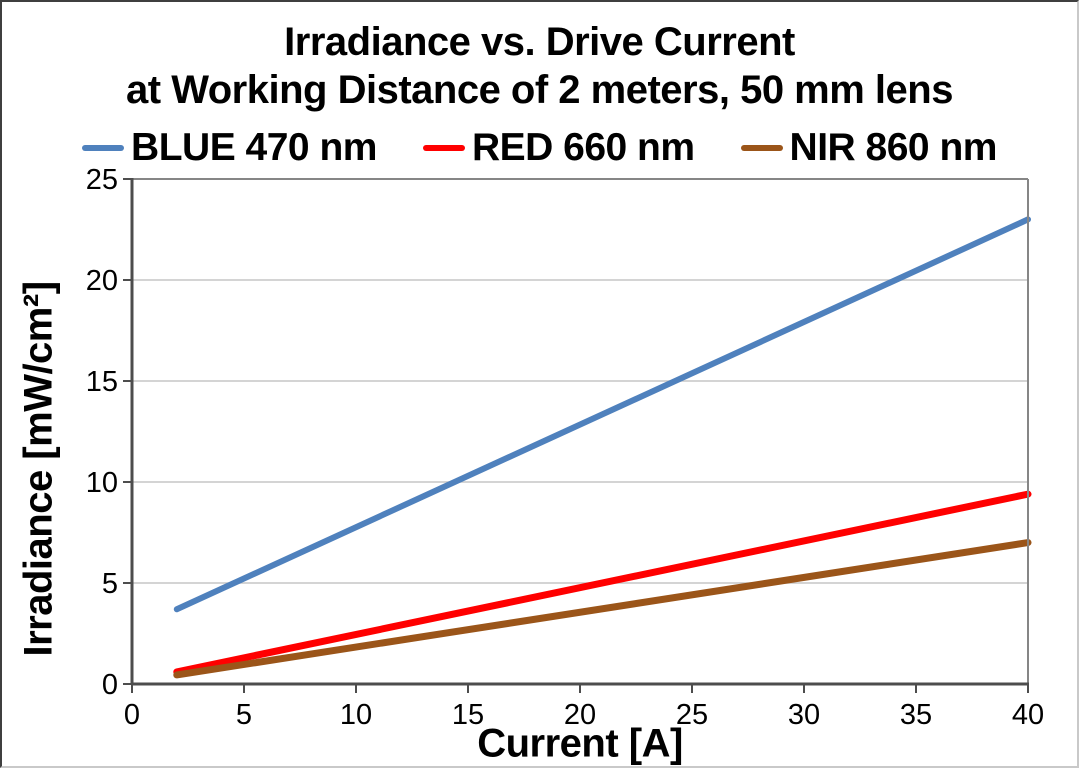 This screenshot has height=768, width=1079. Describe the element at coordinates (103, 148) in the screenshot. I see `blue-line-swatch-icon` at that location.